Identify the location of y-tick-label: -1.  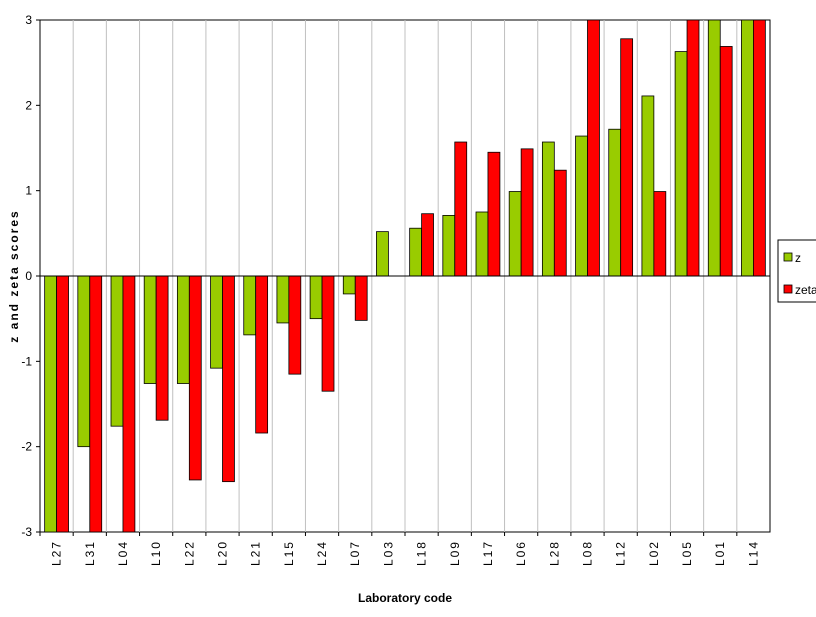
(26, 361).